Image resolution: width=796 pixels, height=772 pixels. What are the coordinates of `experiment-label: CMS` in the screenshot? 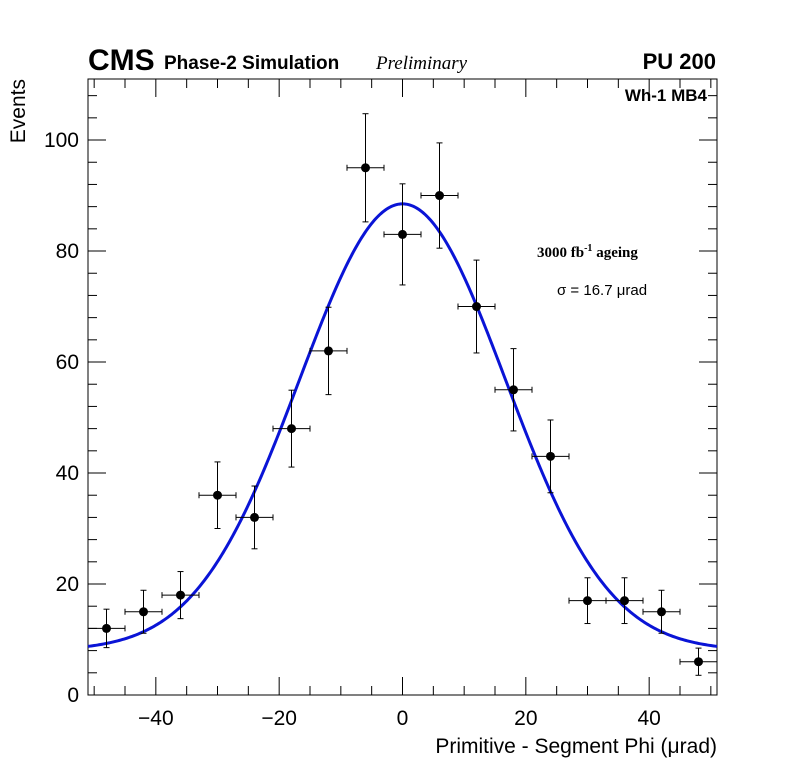 It's located at (121, 60).